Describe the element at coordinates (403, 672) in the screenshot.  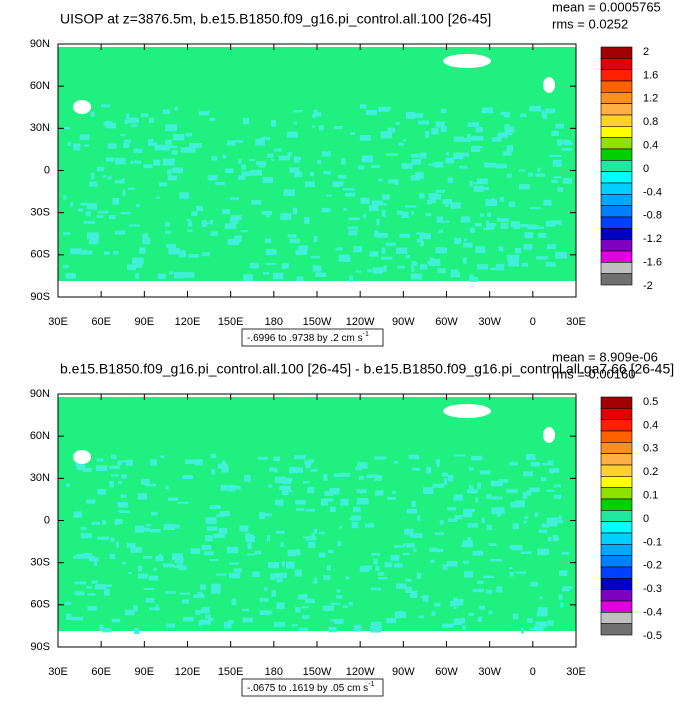
I see `lon-label: 90W` at that location.